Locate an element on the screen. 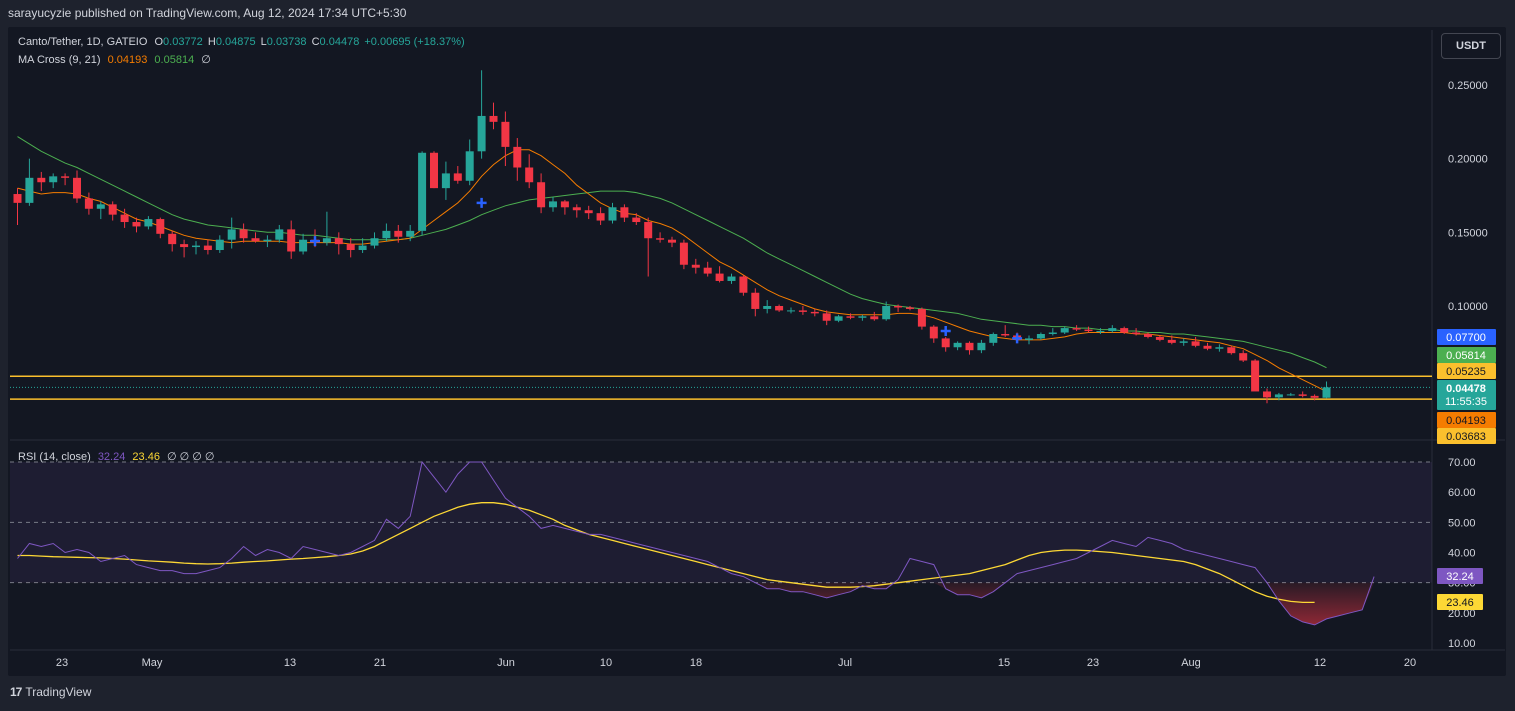 The height and width of the screenshot is (711, 1515). time-tick-label: 10 is located at coordinates (606, 663).